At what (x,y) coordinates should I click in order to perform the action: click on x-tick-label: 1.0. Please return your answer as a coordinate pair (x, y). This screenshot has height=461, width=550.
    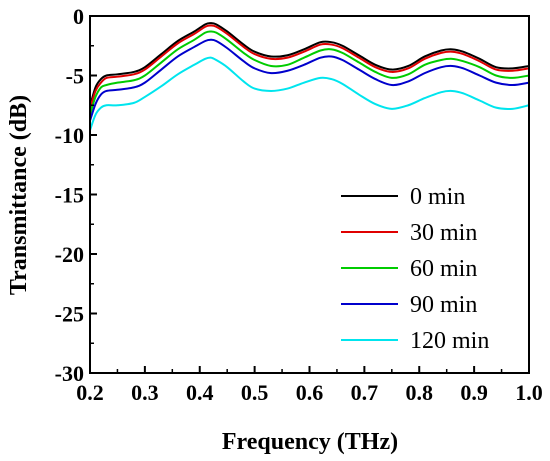
    Looking at the image, I should click on (529, 392).